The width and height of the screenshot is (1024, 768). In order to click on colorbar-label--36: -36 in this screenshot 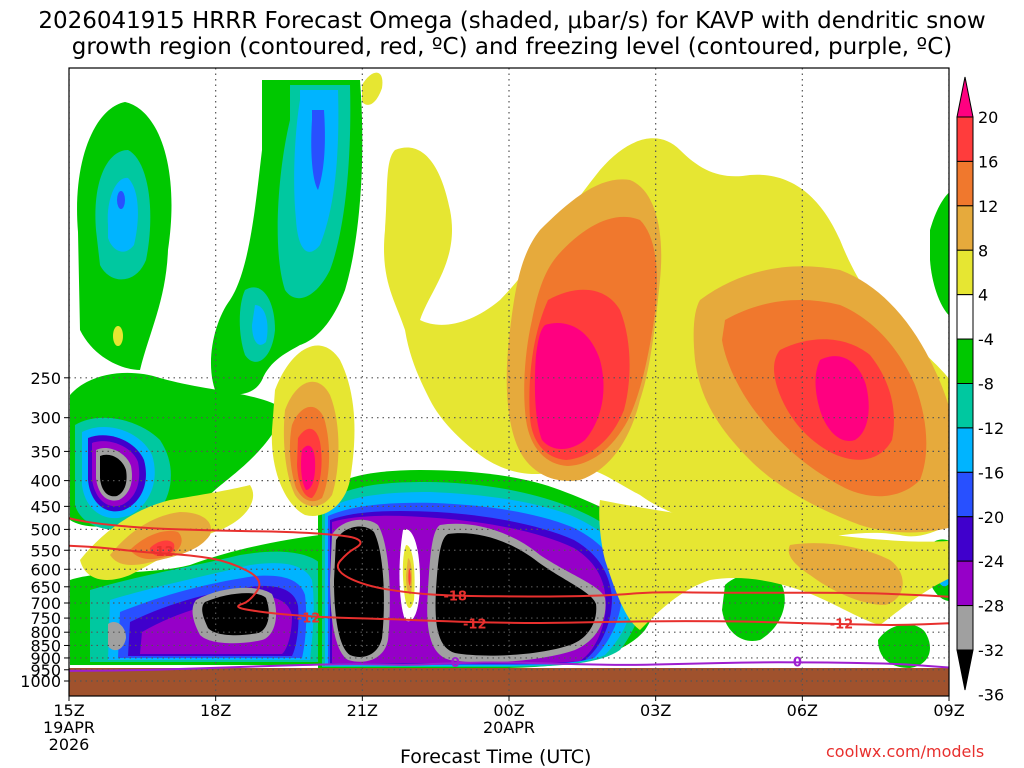, I will do `click(991, 694)`.